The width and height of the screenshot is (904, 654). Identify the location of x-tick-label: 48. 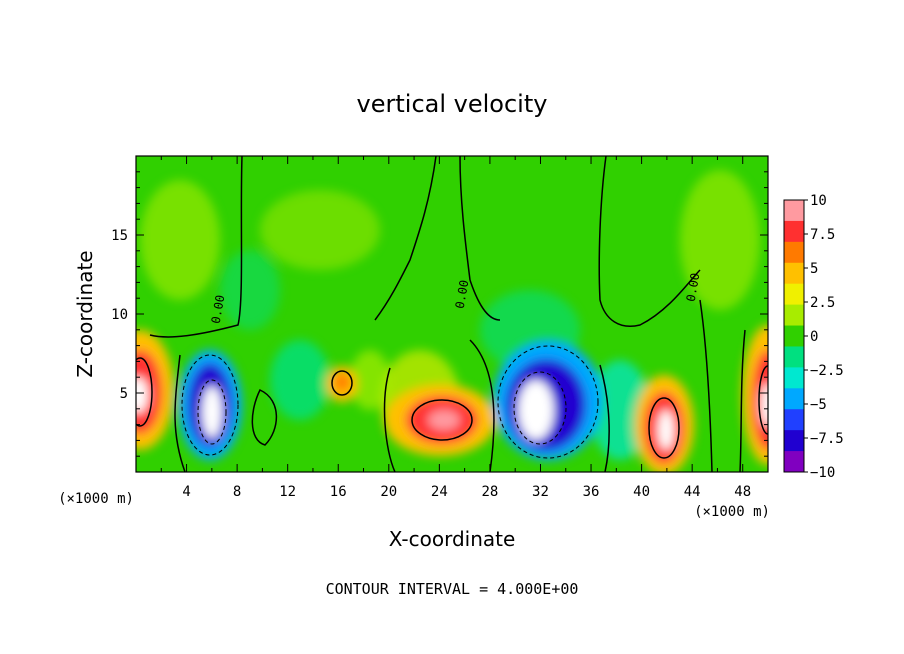
(742, 492).